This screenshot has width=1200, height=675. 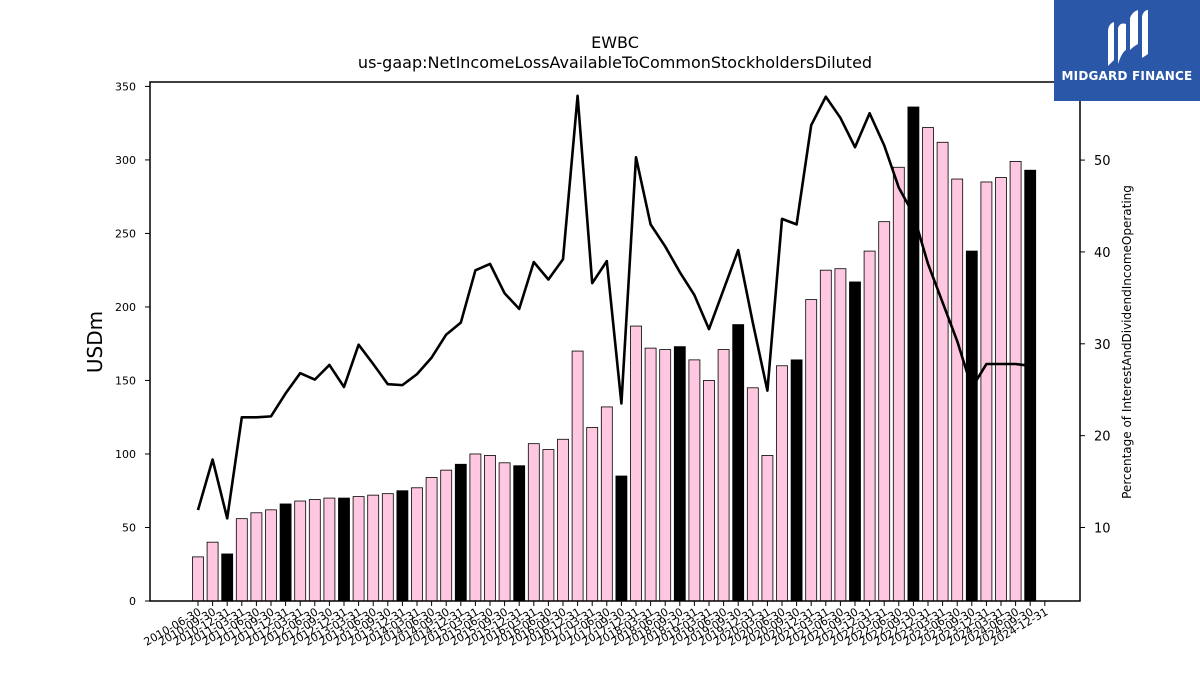 I want to click on y-tick-label: 0, so click(x=132, y=601).